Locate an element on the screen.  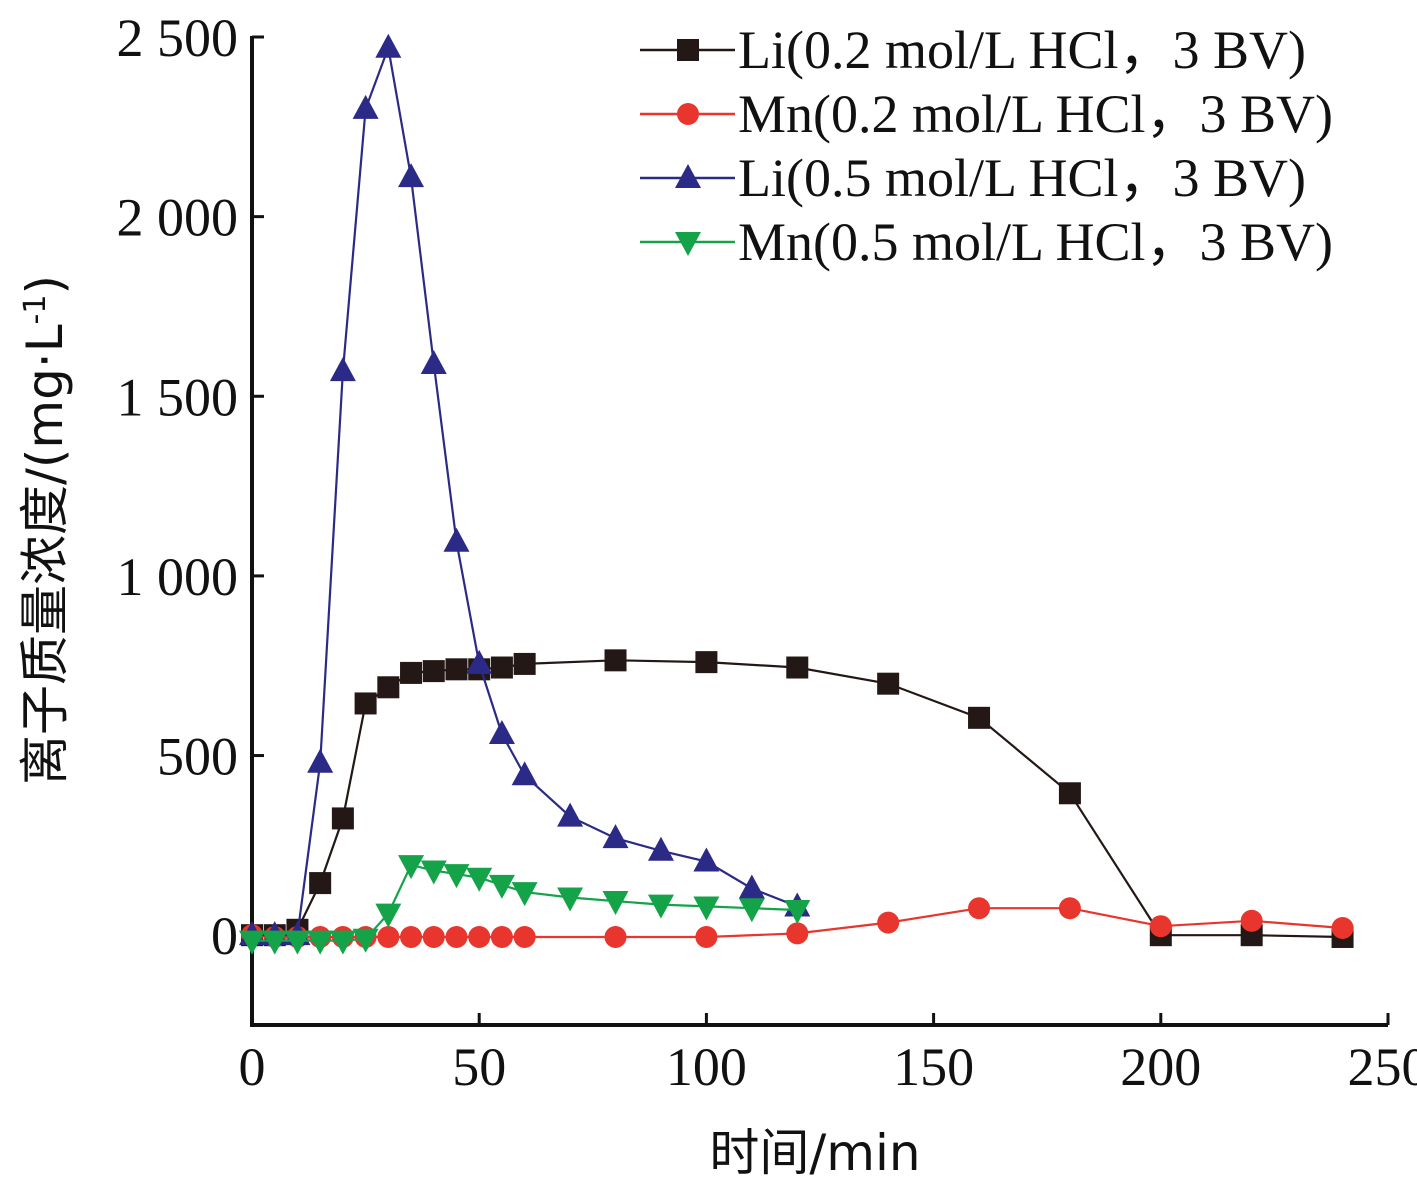
y-axis-ticks: 0 500 1 000 1 500 2 000 2 500 is located at coordinates (190, 487).